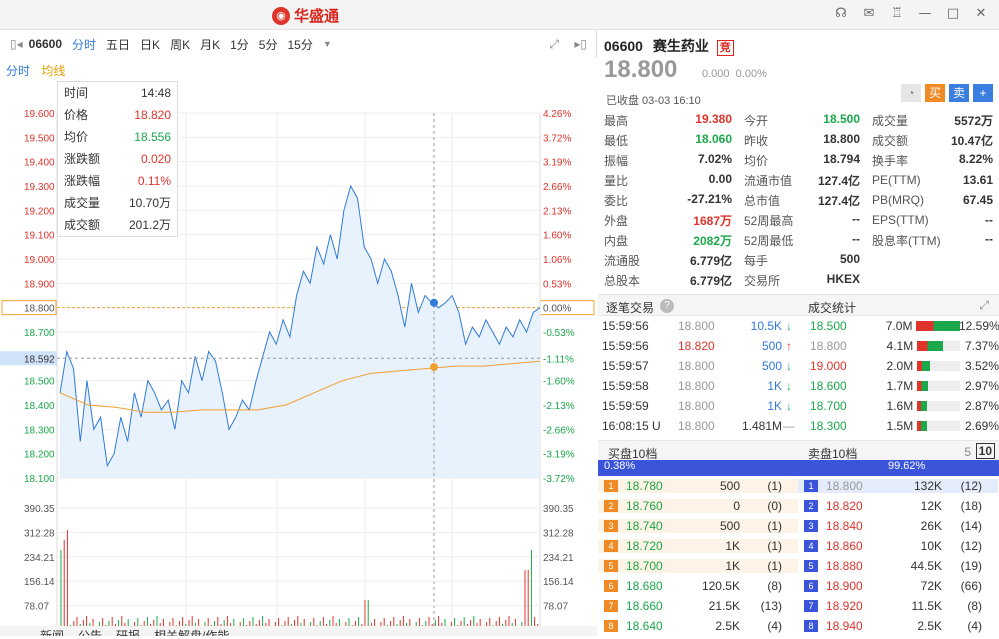 The height and width of the screenshot is (639, 999). I want to click on expand-right-icon: ▸▯, so click(580, 44).